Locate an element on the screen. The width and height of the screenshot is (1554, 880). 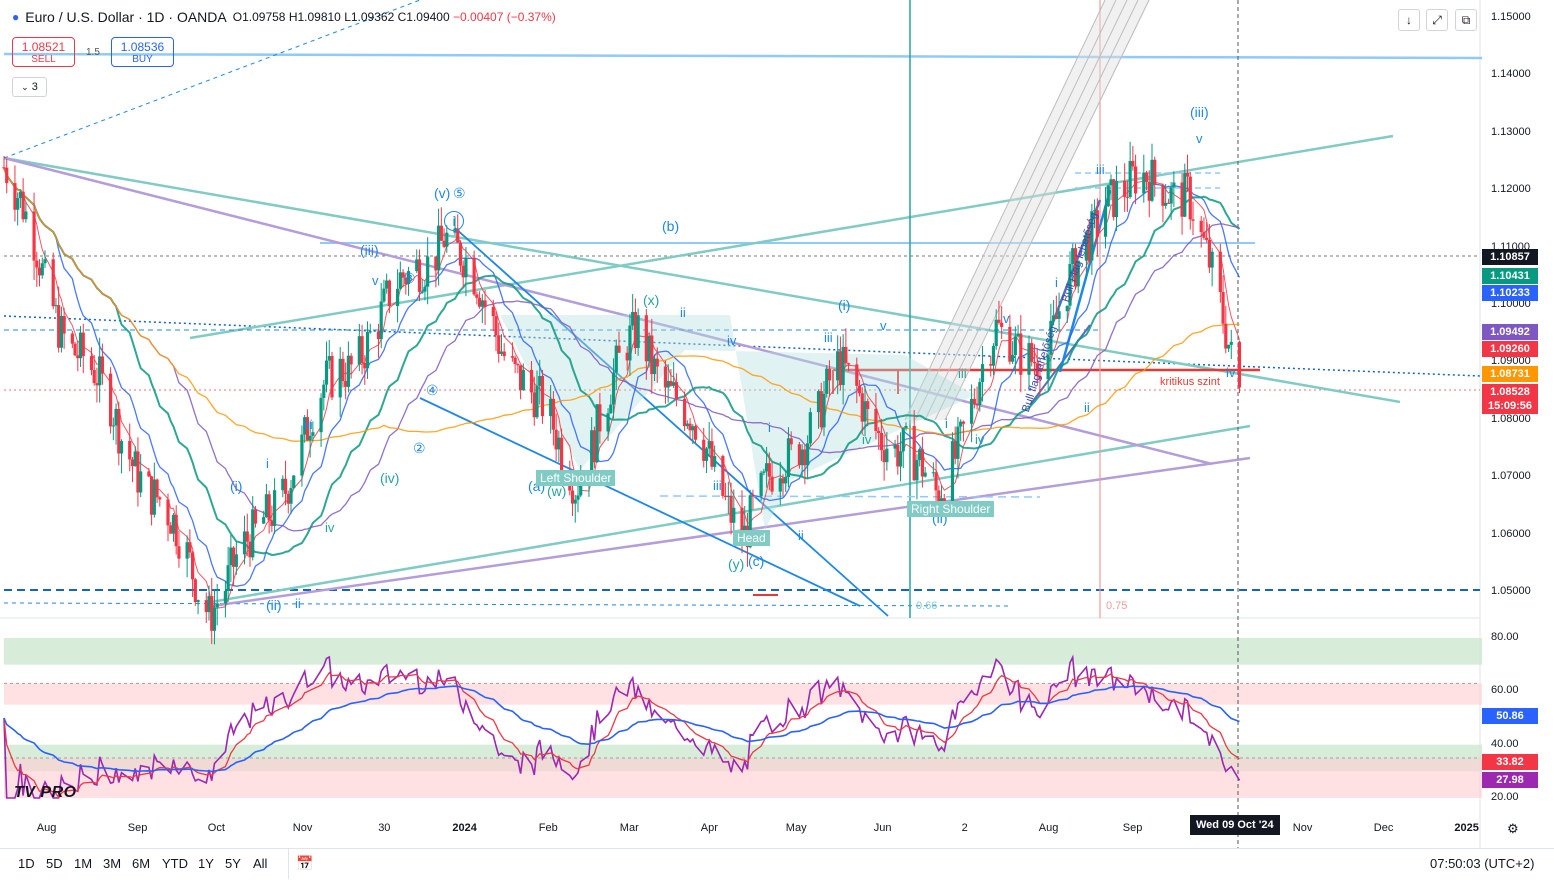
timeframe-button-1d: 1D is located at coordinates (26, 863).